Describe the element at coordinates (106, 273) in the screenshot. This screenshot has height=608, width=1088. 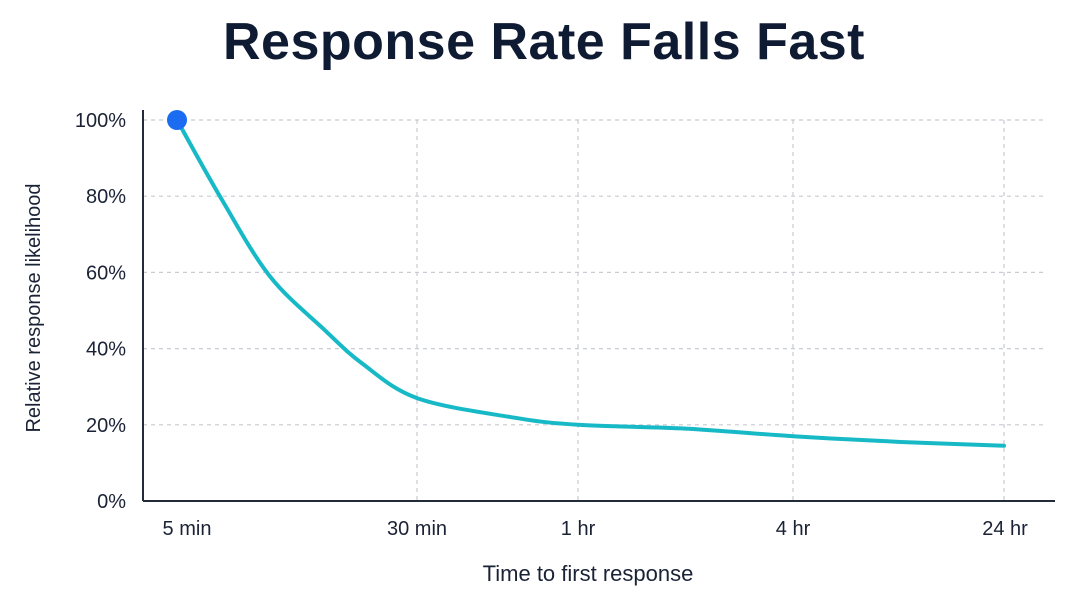
I see `y-tick-label: 60%` at that location.